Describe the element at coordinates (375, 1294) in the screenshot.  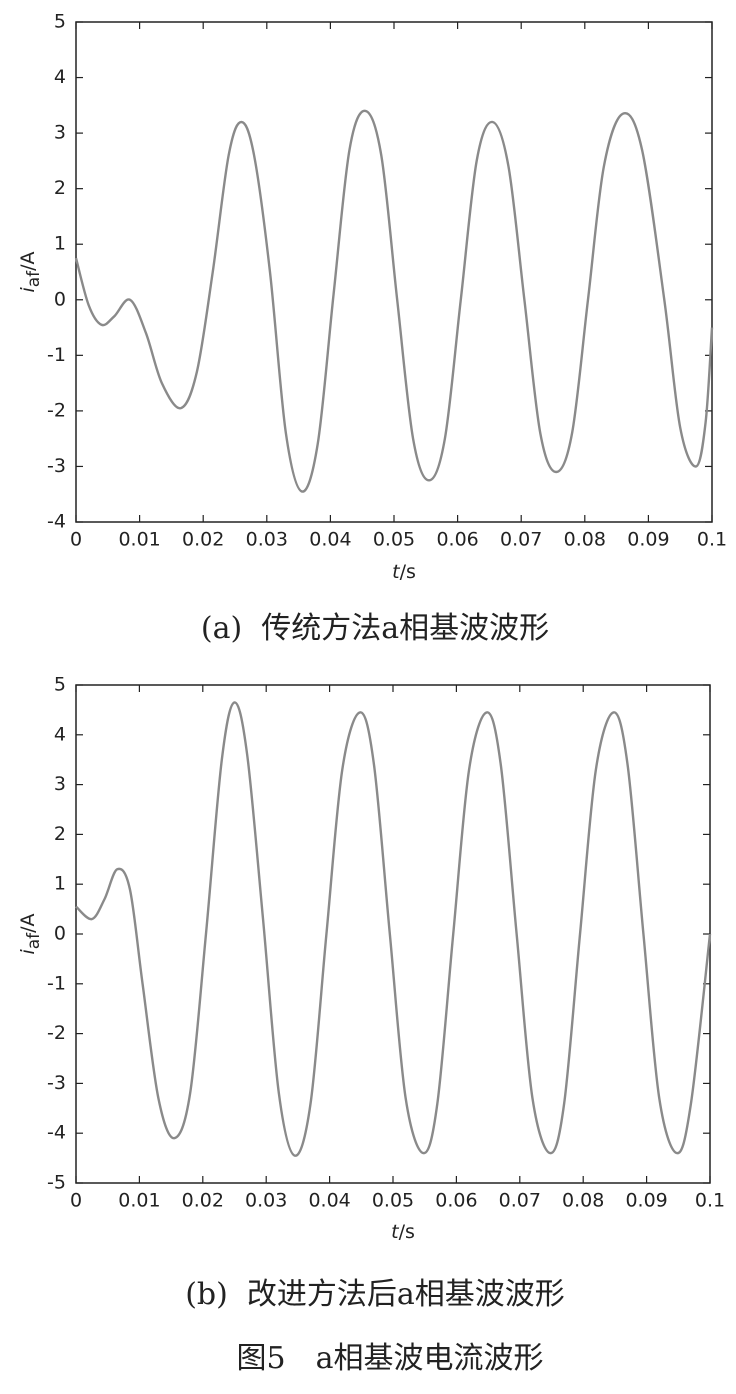
I see `chart-caption: (b) 改进方法后a相基波波形` at that location.